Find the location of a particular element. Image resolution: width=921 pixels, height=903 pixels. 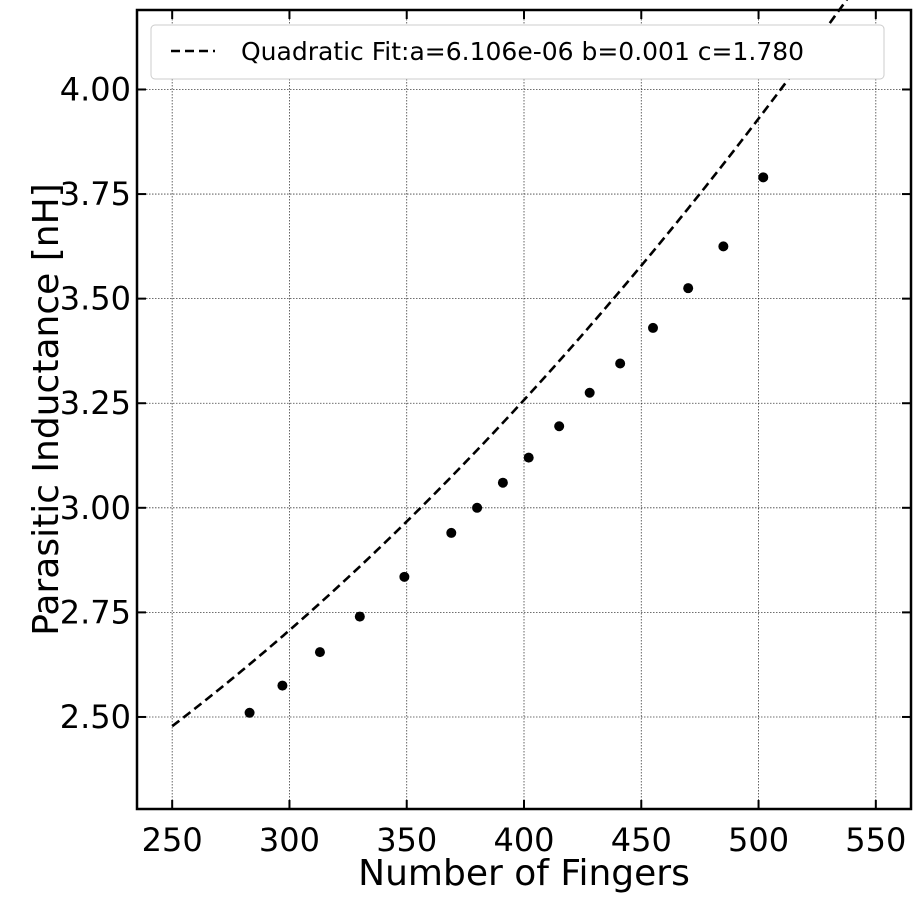

y-tick-label: 3.25 is located at coordinates (95, 403).